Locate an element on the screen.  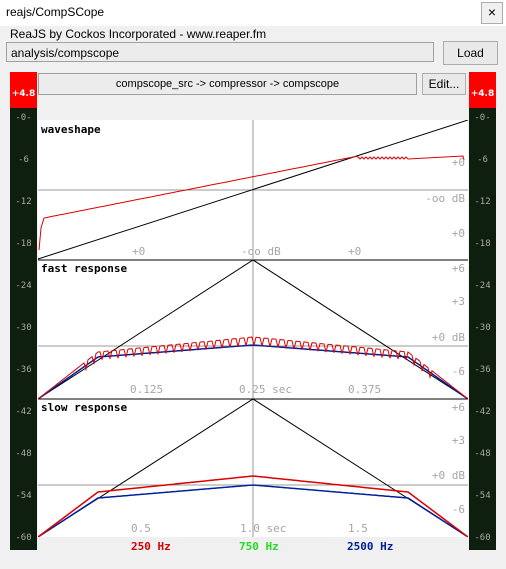
legend-2500hz: 2500 Hz is located at coordinates (370, 546).